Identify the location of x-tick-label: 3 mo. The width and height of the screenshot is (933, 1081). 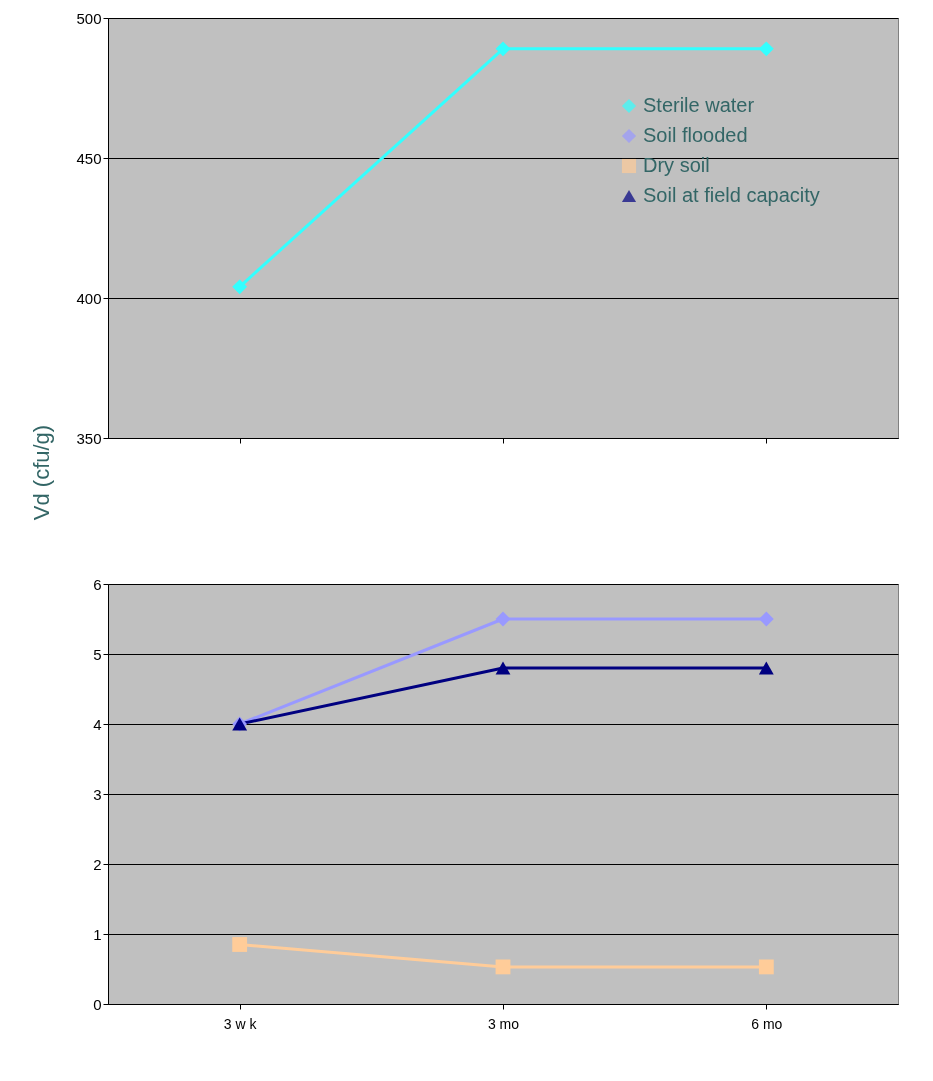
(503, 1023).